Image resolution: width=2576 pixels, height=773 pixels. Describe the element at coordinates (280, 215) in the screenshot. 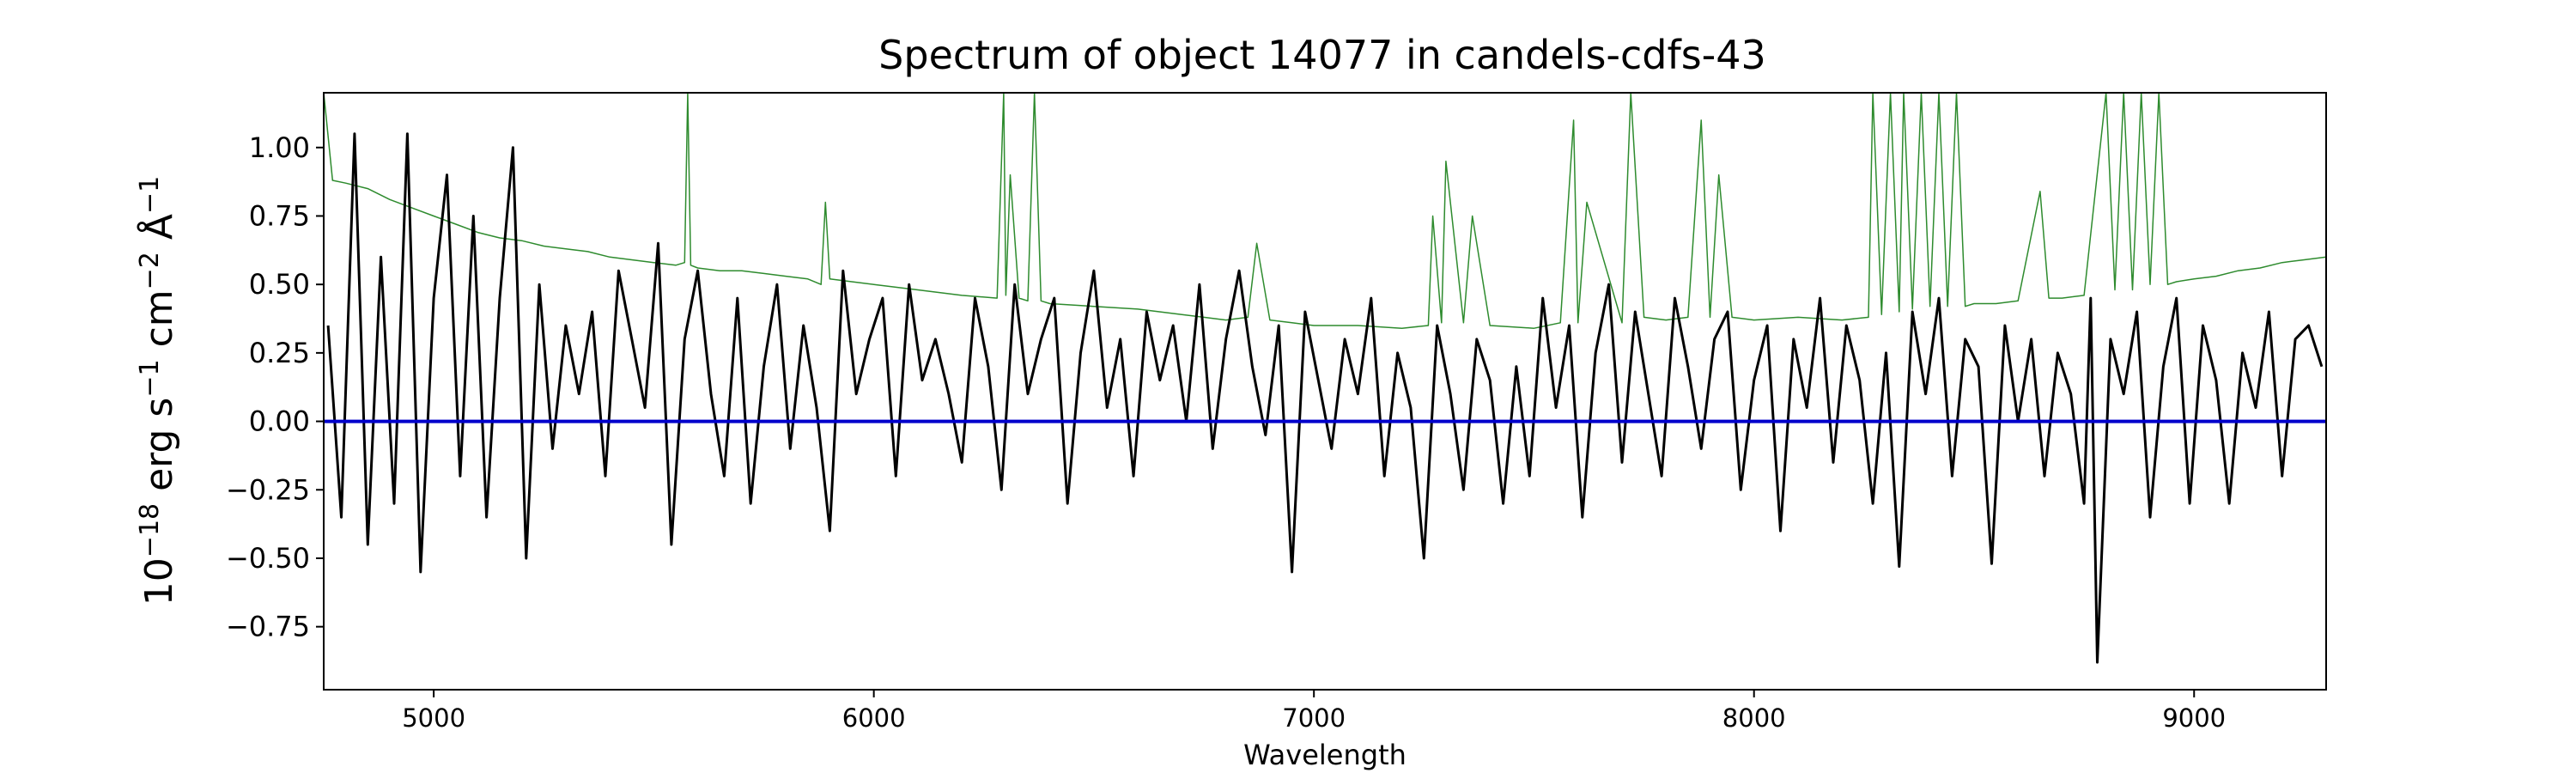

I see `y-tick-label: 0.75` at that location.